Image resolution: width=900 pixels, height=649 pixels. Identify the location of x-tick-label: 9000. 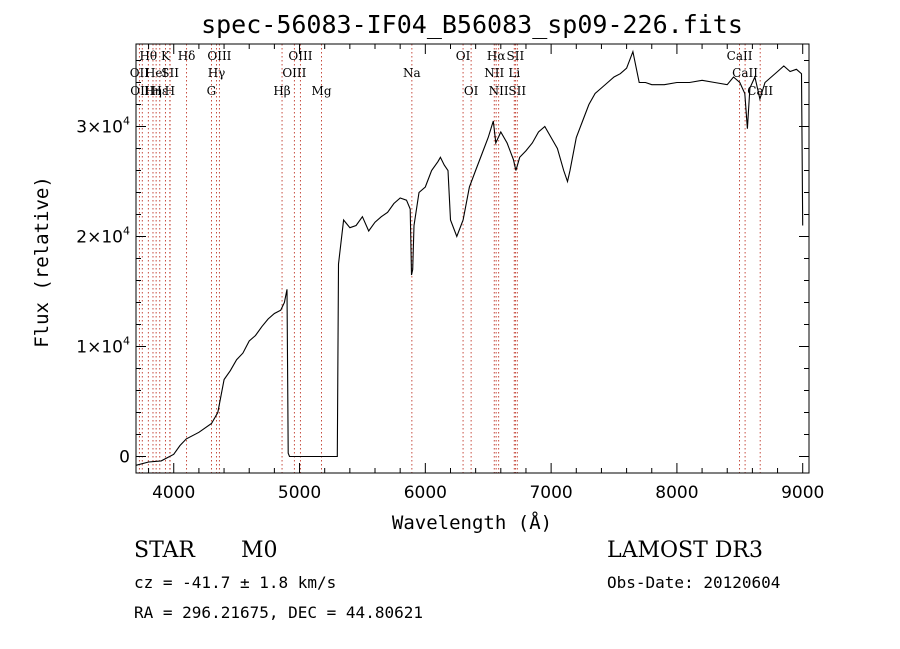
(802, 493).